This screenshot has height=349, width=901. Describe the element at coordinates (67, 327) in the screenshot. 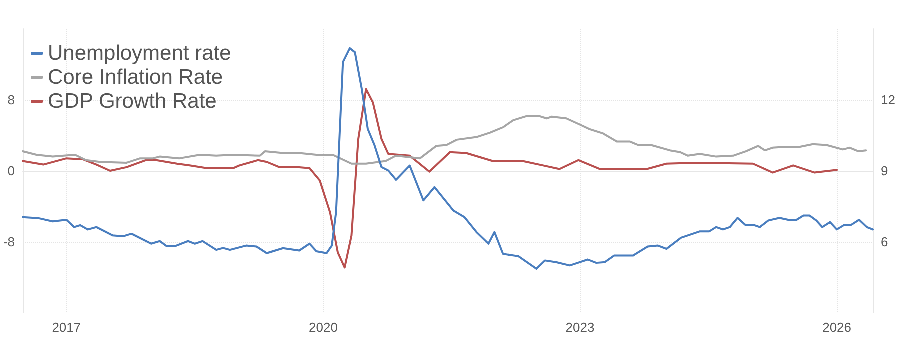

I see `x-tick-label: 2017` at that location.